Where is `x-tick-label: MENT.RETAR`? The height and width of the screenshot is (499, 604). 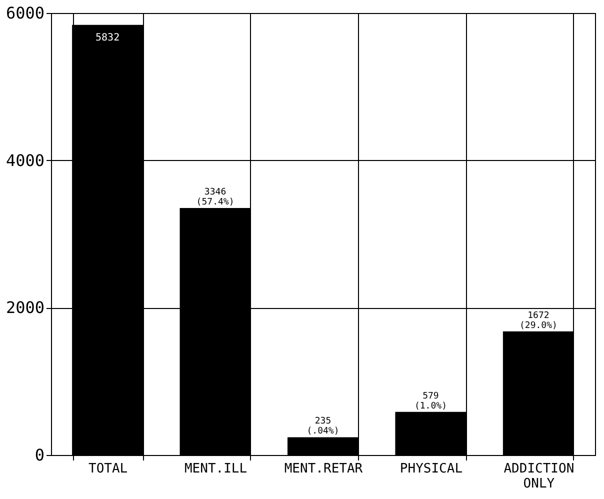 x-tick-label: MENT.RETAR is located at coordinates (323, 469).